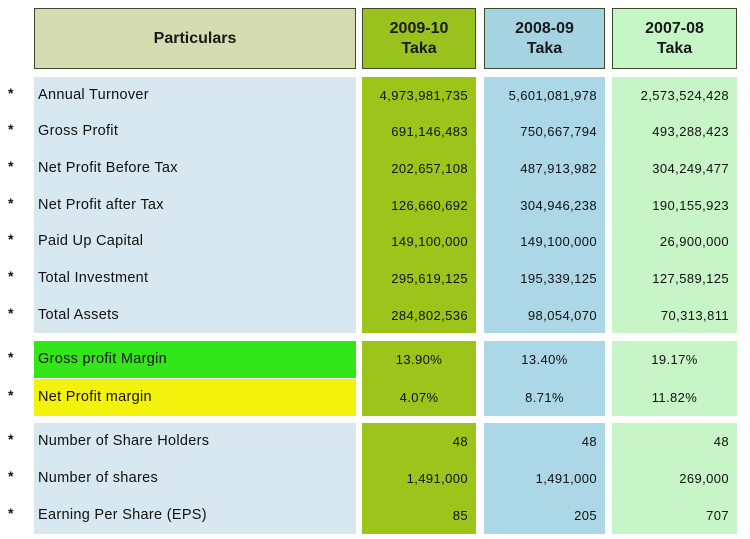 The height and width of the screenshot is (539, 750). I want to click on value-2007-08: 269,000, so click(704, 478).